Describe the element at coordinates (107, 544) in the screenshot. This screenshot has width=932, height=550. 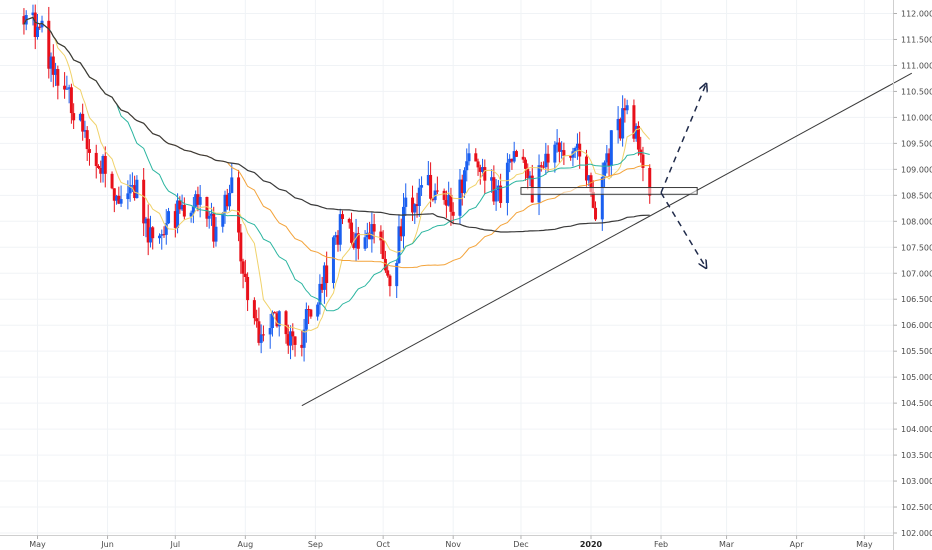
I see `time-tick-label: Jun` at that location.